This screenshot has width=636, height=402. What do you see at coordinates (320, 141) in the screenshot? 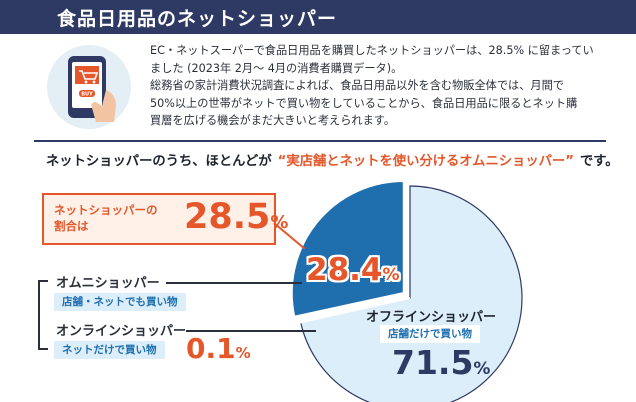
I see `section-divider` at bounding box center [320, 141].